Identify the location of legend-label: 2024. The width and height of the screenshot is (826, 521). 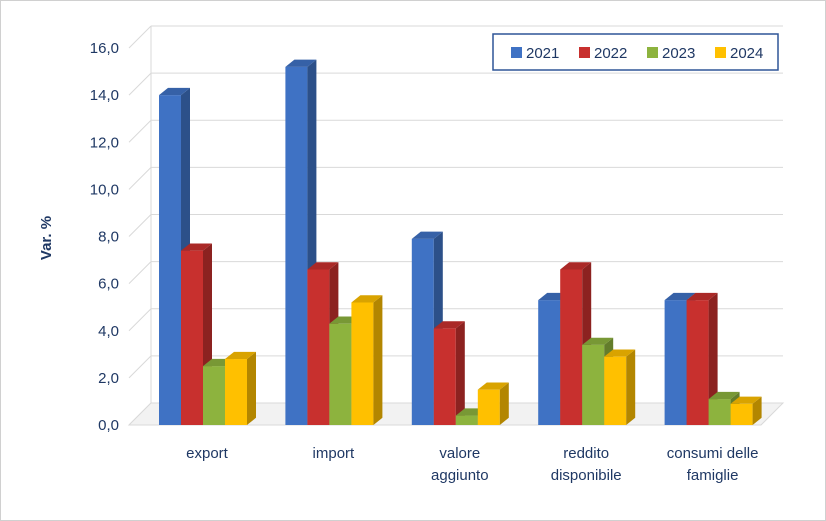
(746, 53).